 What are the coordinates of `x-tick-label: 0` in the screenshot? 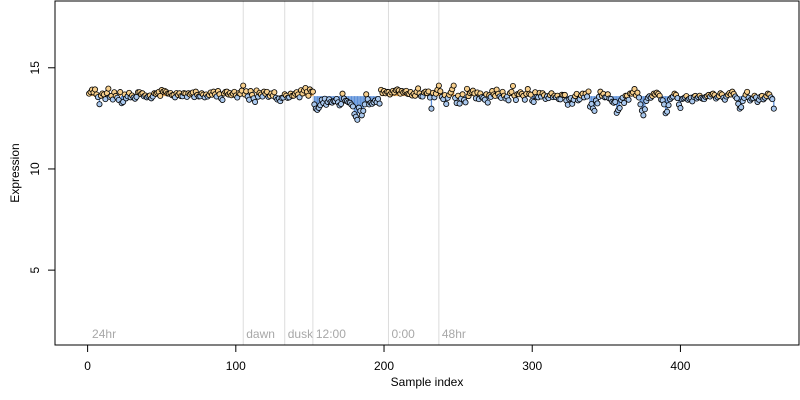 It's located at (87, 366).